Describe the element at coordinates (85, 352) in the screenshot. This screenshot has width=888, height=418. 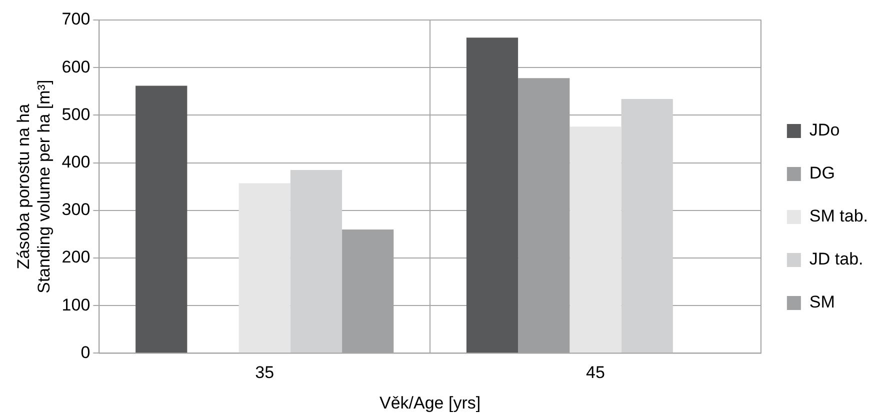
I see `y-tick-label: 0` at that location.